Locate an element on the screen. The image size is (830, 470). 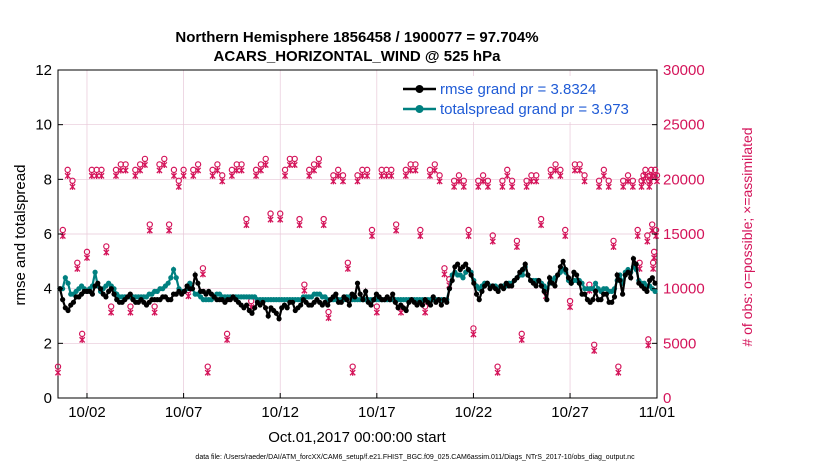
y-tick-label-right: 30000 is located at coordinates (684, 70).